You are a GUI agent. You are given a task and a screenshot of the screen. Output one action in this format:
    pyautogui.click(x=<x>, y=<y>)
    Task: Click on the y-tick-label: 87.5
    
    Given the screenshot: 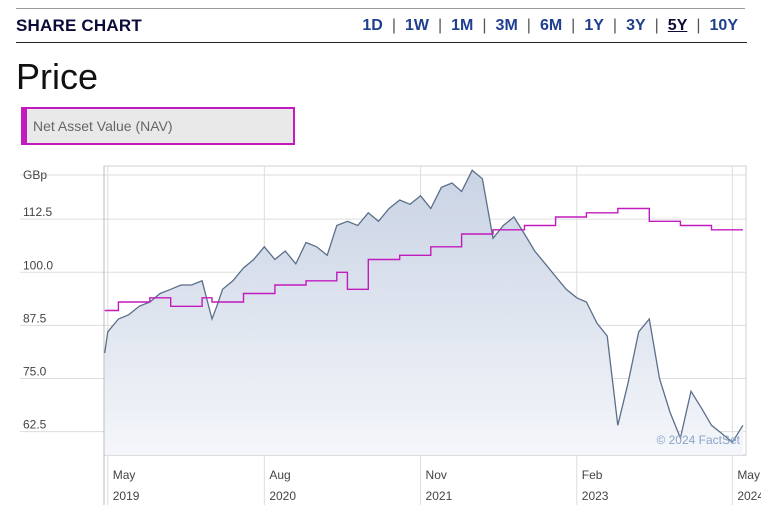 What is the action you would take?
    pyautogui.click(x=35, y=318)
    